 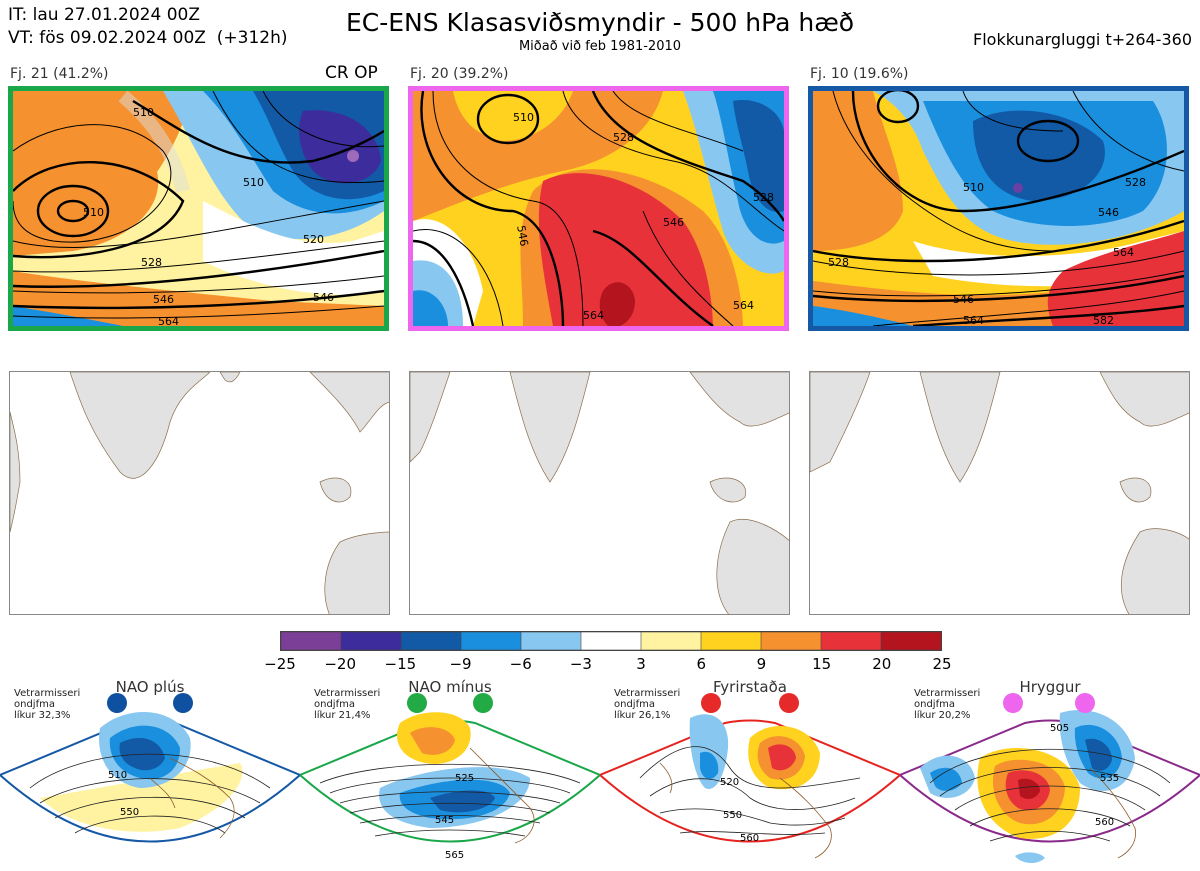 I want to click on cluster-1-map: 528 546 564 520 546 510 510 510, so click(x=198, y=208).